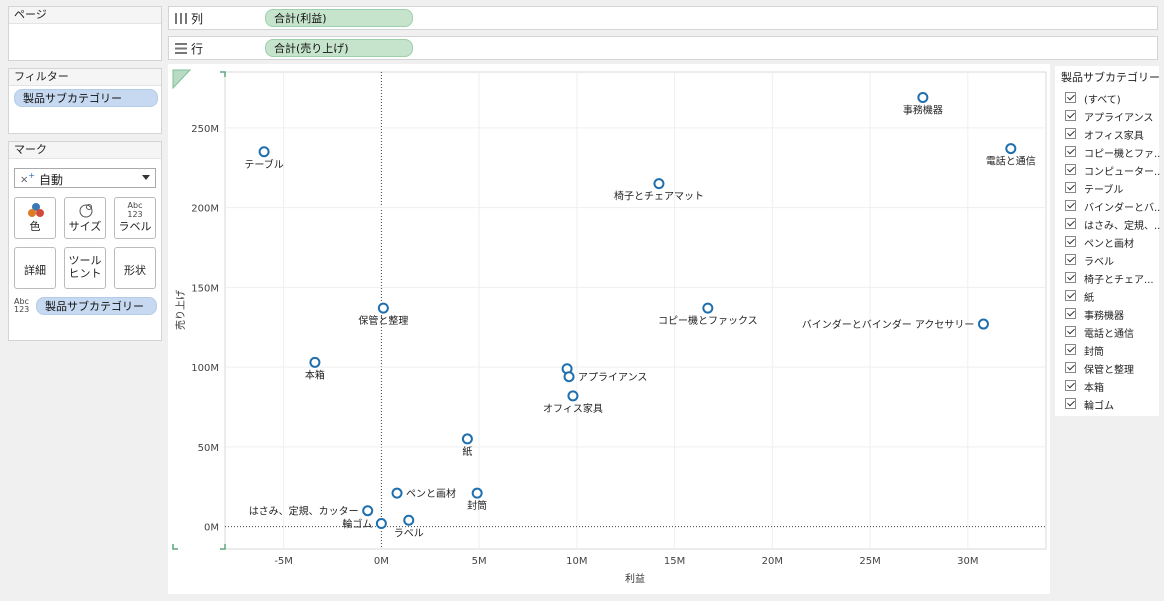 The width and height of the screenshot is (1164, 601). Describe the element at coordinates (339, 48) in the screenshot. I see `rows-pill-sales-sum: 合計(売り上げ)` at that location.